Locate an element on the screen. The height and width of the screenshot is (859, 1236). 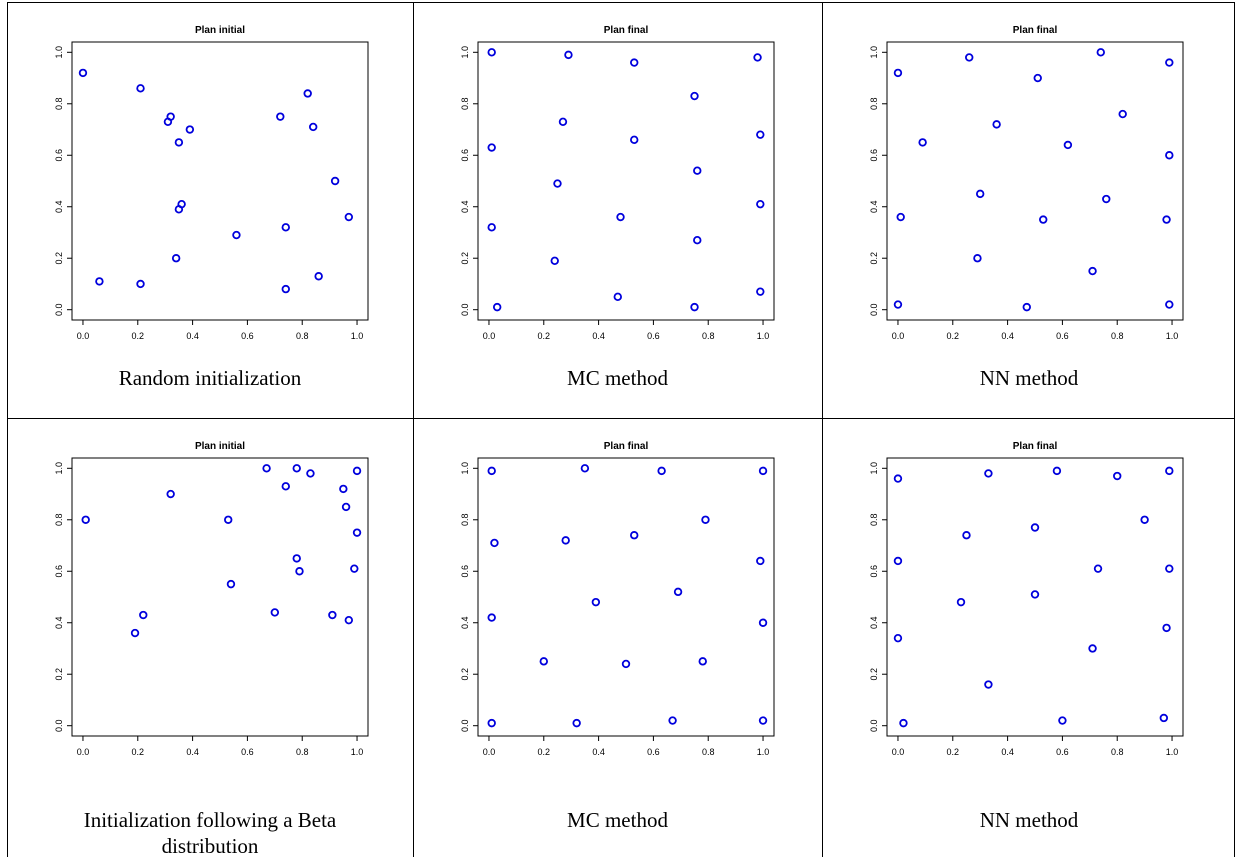
panel-caption: MC method is located at coordinates (617, 378).